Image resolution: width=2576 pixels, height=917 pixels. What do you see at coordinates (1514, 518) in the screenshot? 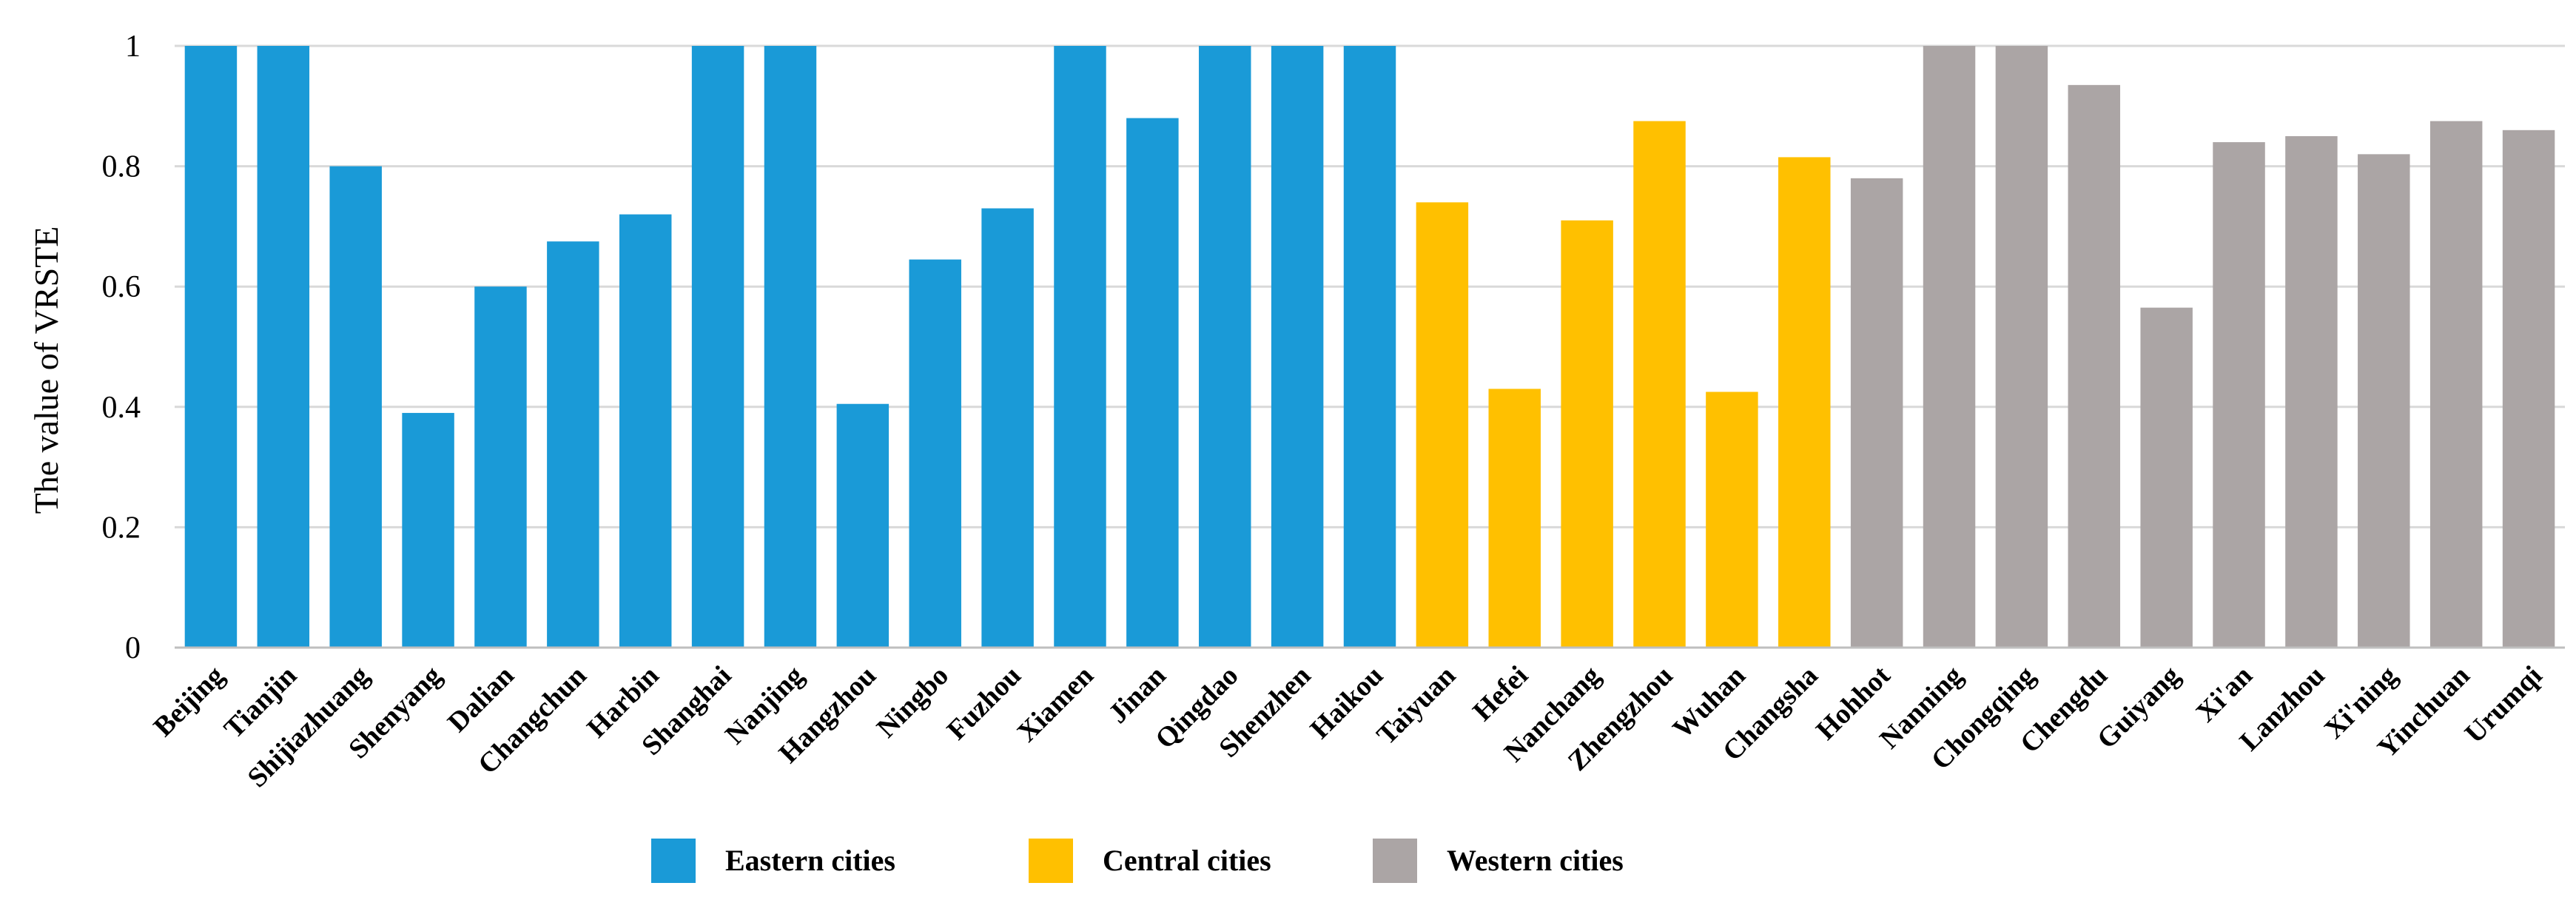
I see `bar-hefei` at bounding box center [1514, 518].